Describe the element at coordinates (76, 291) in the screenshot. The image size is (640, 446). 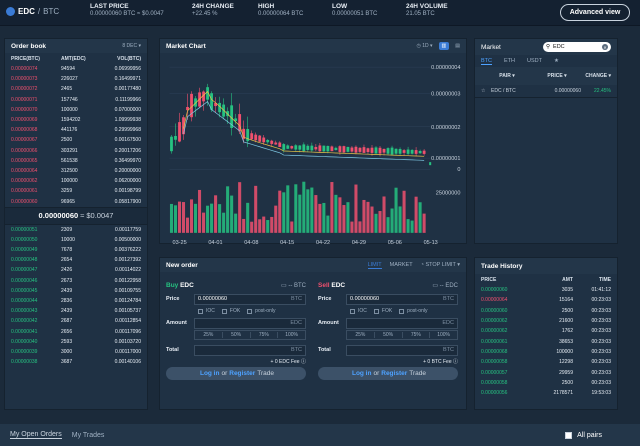
I see `bid-row: 0.00000045 2439 0.00109755` at that location.